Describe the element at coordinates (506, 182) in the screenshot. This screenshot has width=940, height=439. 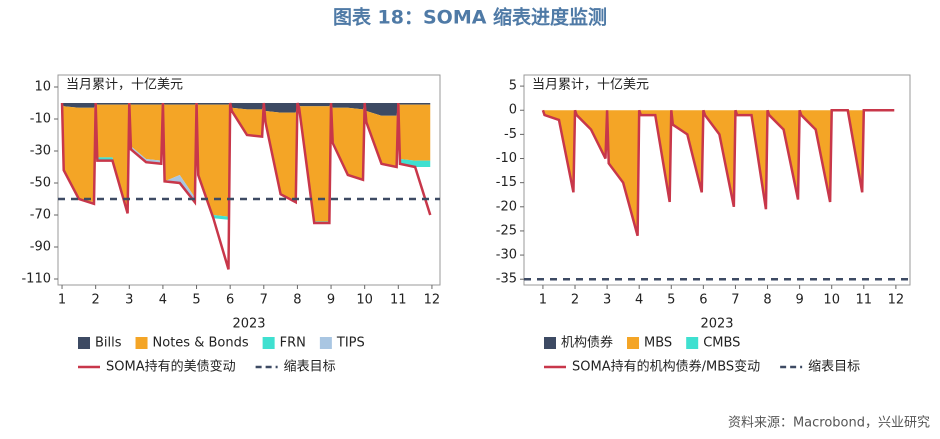
I see `y-tick-label: -15` at that location.